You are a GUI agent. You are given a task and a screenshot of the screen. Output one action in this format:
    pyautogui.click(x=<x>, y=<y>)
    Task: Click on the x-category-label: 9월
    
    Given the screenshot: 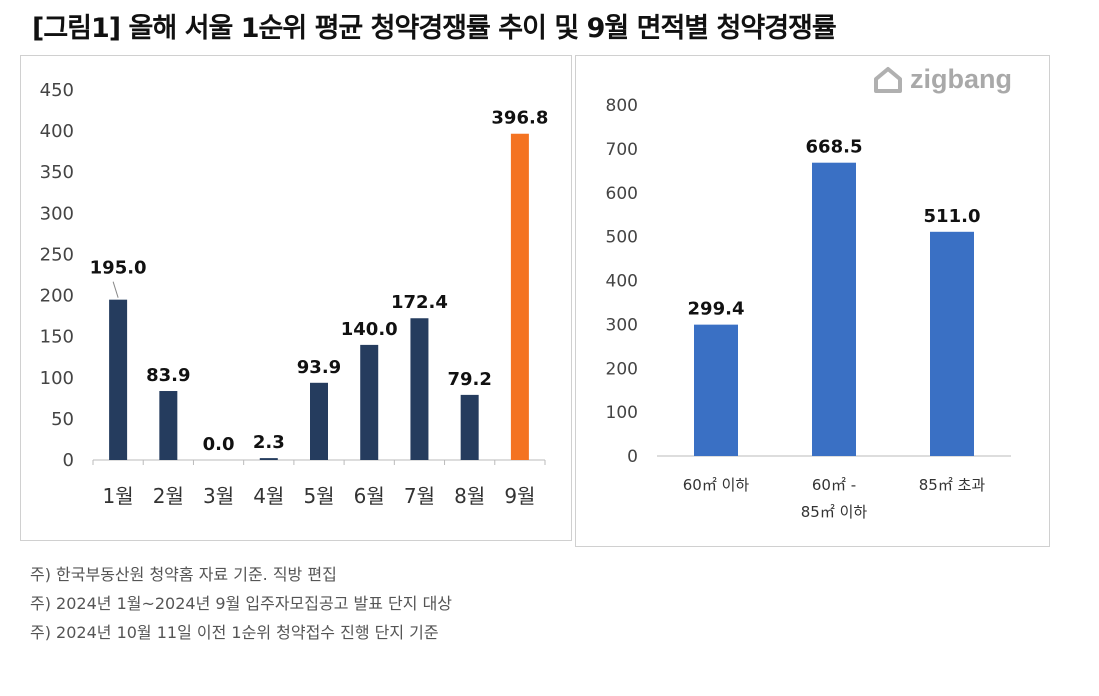 What is the action you would take?
    pyautogui.click(x=519, y=496)
    